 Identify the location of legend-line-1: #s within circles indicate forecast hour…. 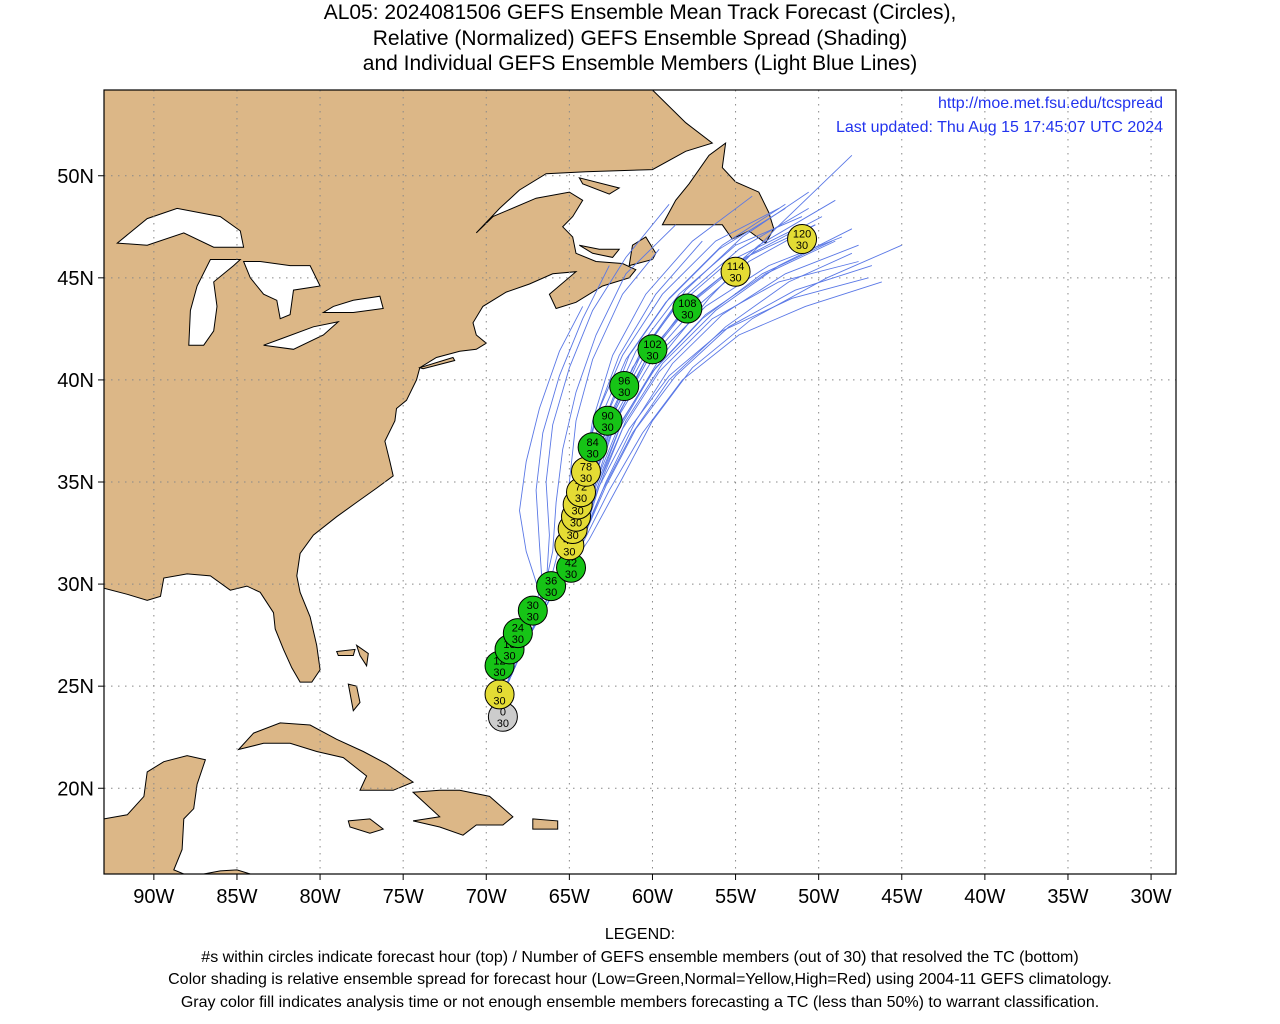
(640, 957).